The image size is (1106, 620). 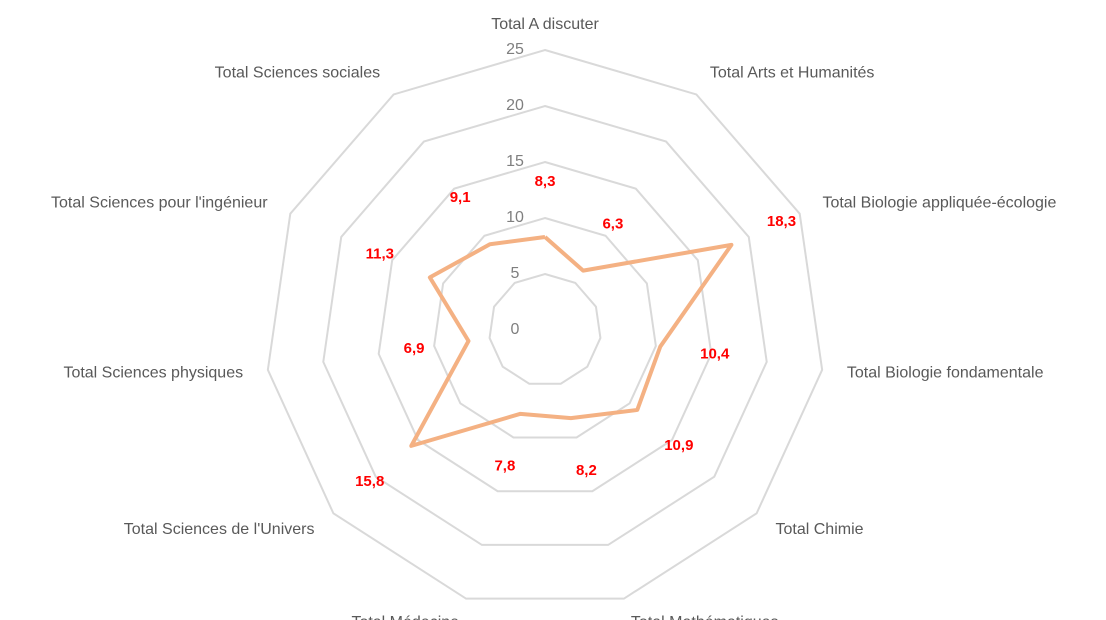 I want to click on data-label: 11,3, so click(x=380, y=254).